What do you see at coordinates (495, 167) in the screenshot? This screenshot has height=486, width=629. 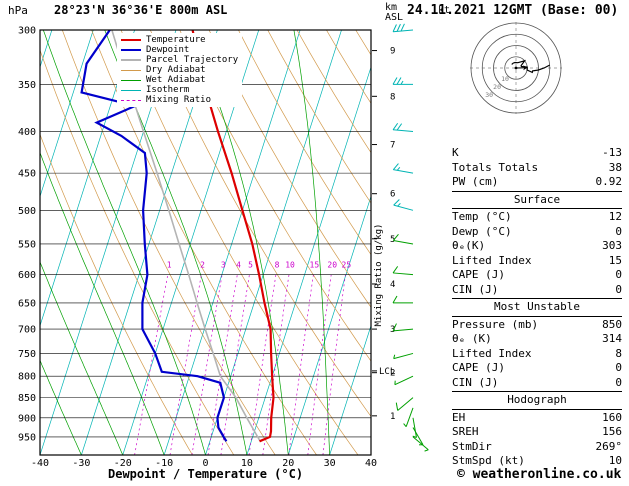 I see `stat-label: Totals Totals` at bounding box center [495, 167].